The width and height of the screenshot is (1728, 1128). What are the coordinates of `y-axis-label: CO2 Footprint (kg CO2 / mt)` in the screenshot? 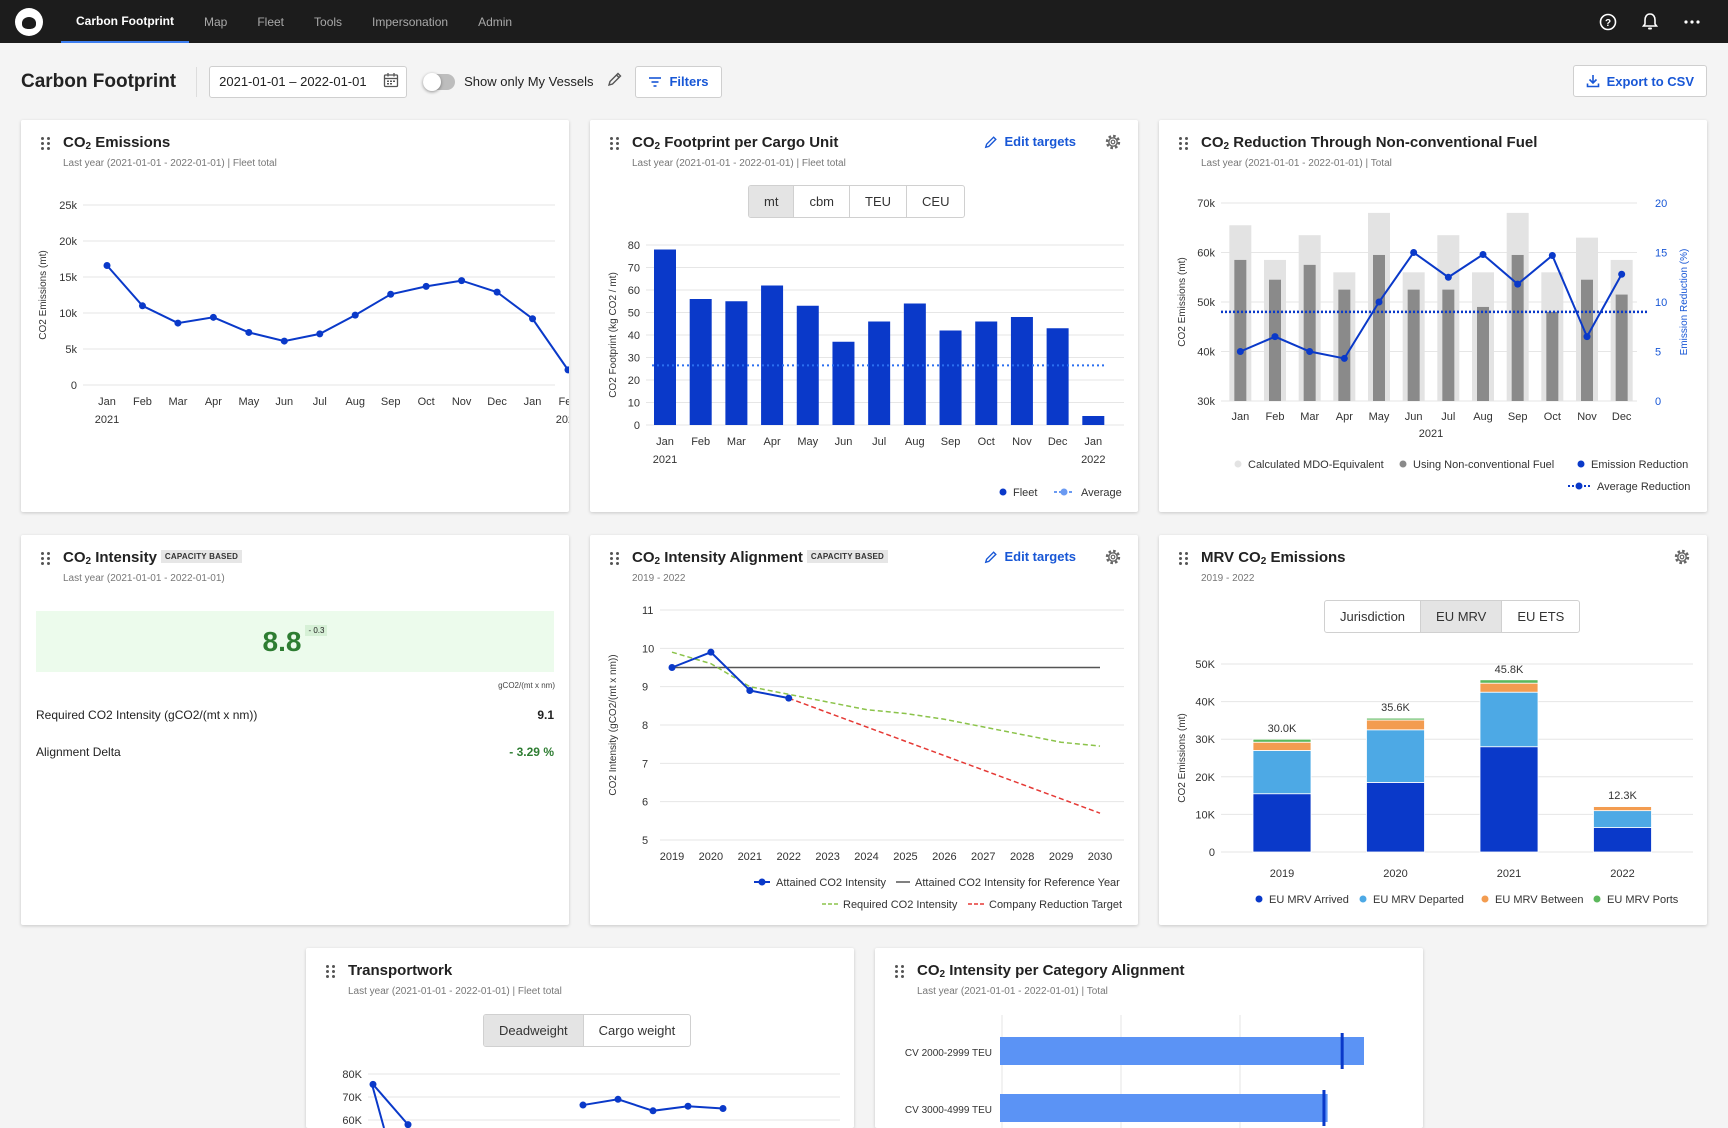 It's located at (613, 335).